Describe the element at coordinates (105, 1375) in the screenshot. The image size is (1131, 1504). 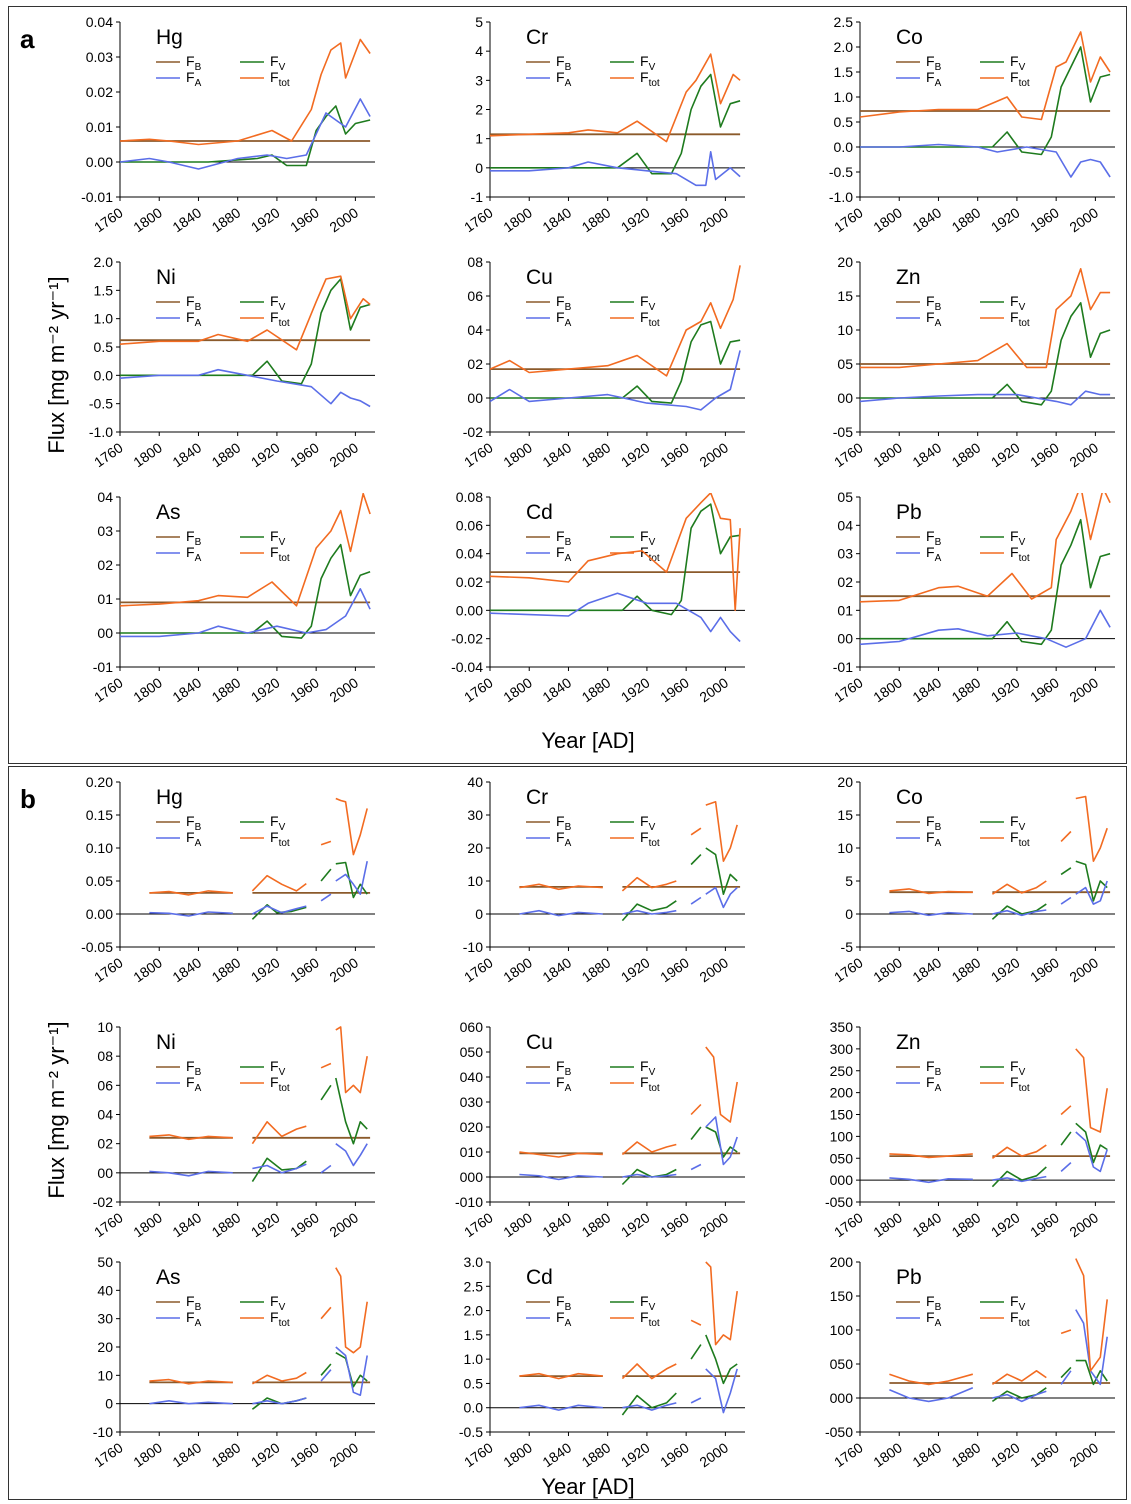
I see `chart-b-as-y-tick-label: 10` at that location.